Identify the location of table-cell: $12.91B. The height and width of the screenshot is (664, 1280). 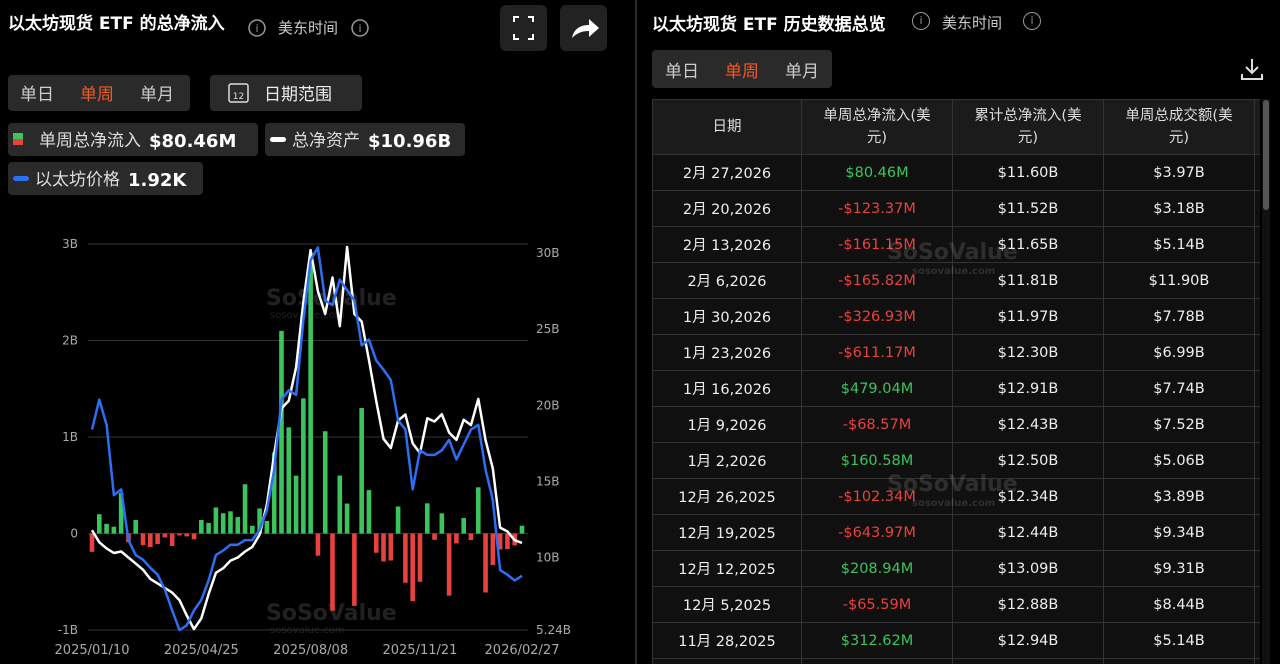
(1028, 388).